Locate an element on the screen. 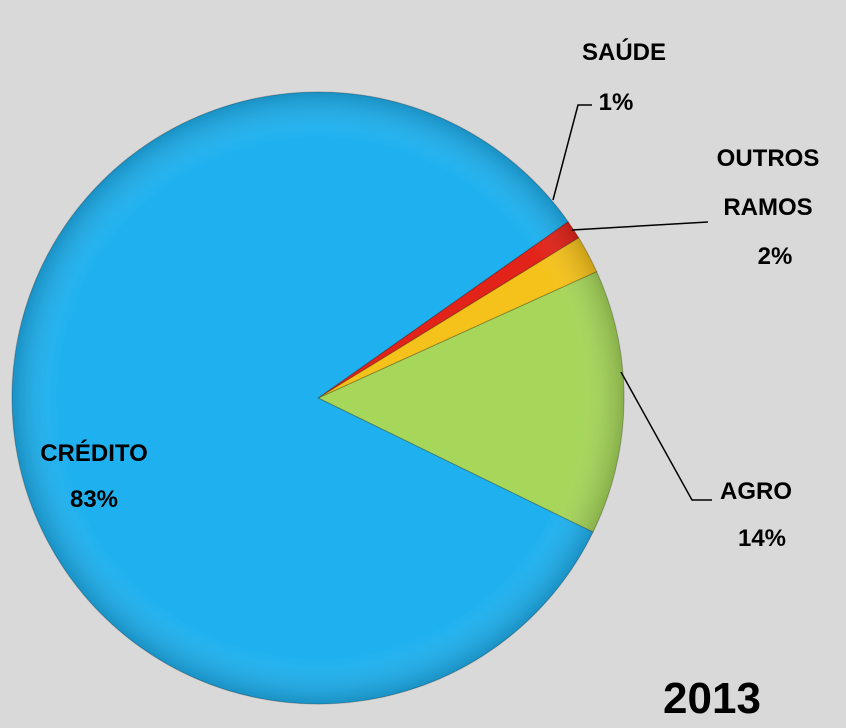  label-credito-name: CRÉDITO is located at coordinates (94, 453).